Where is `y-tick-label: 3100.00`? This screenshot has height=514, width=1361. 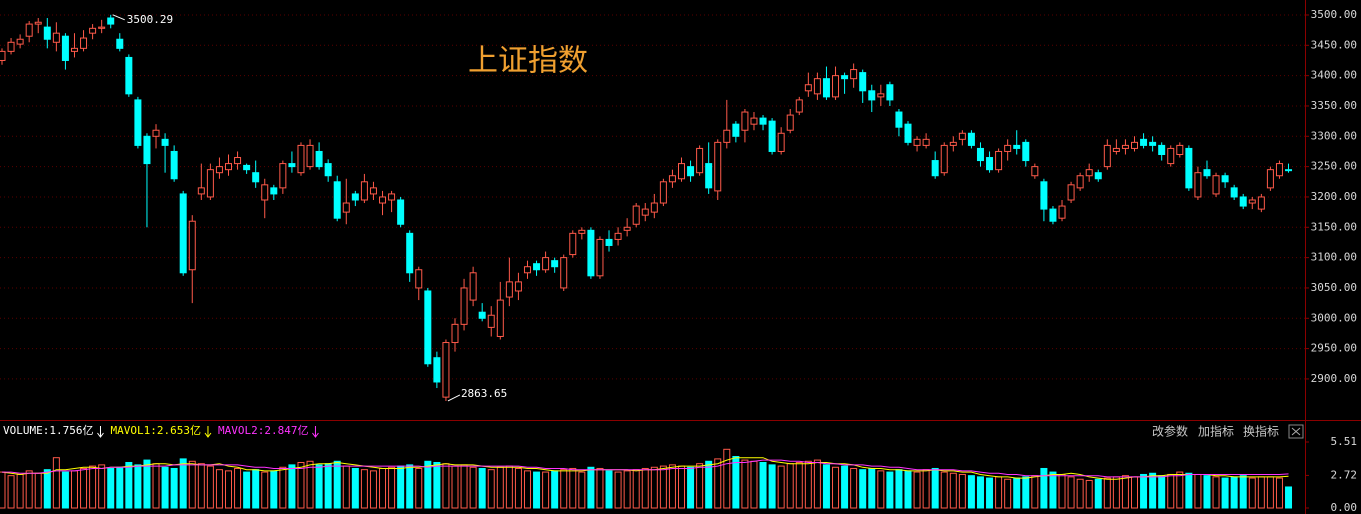 y-tick-label: 3100.00 is located at coordinates (1334, 257).